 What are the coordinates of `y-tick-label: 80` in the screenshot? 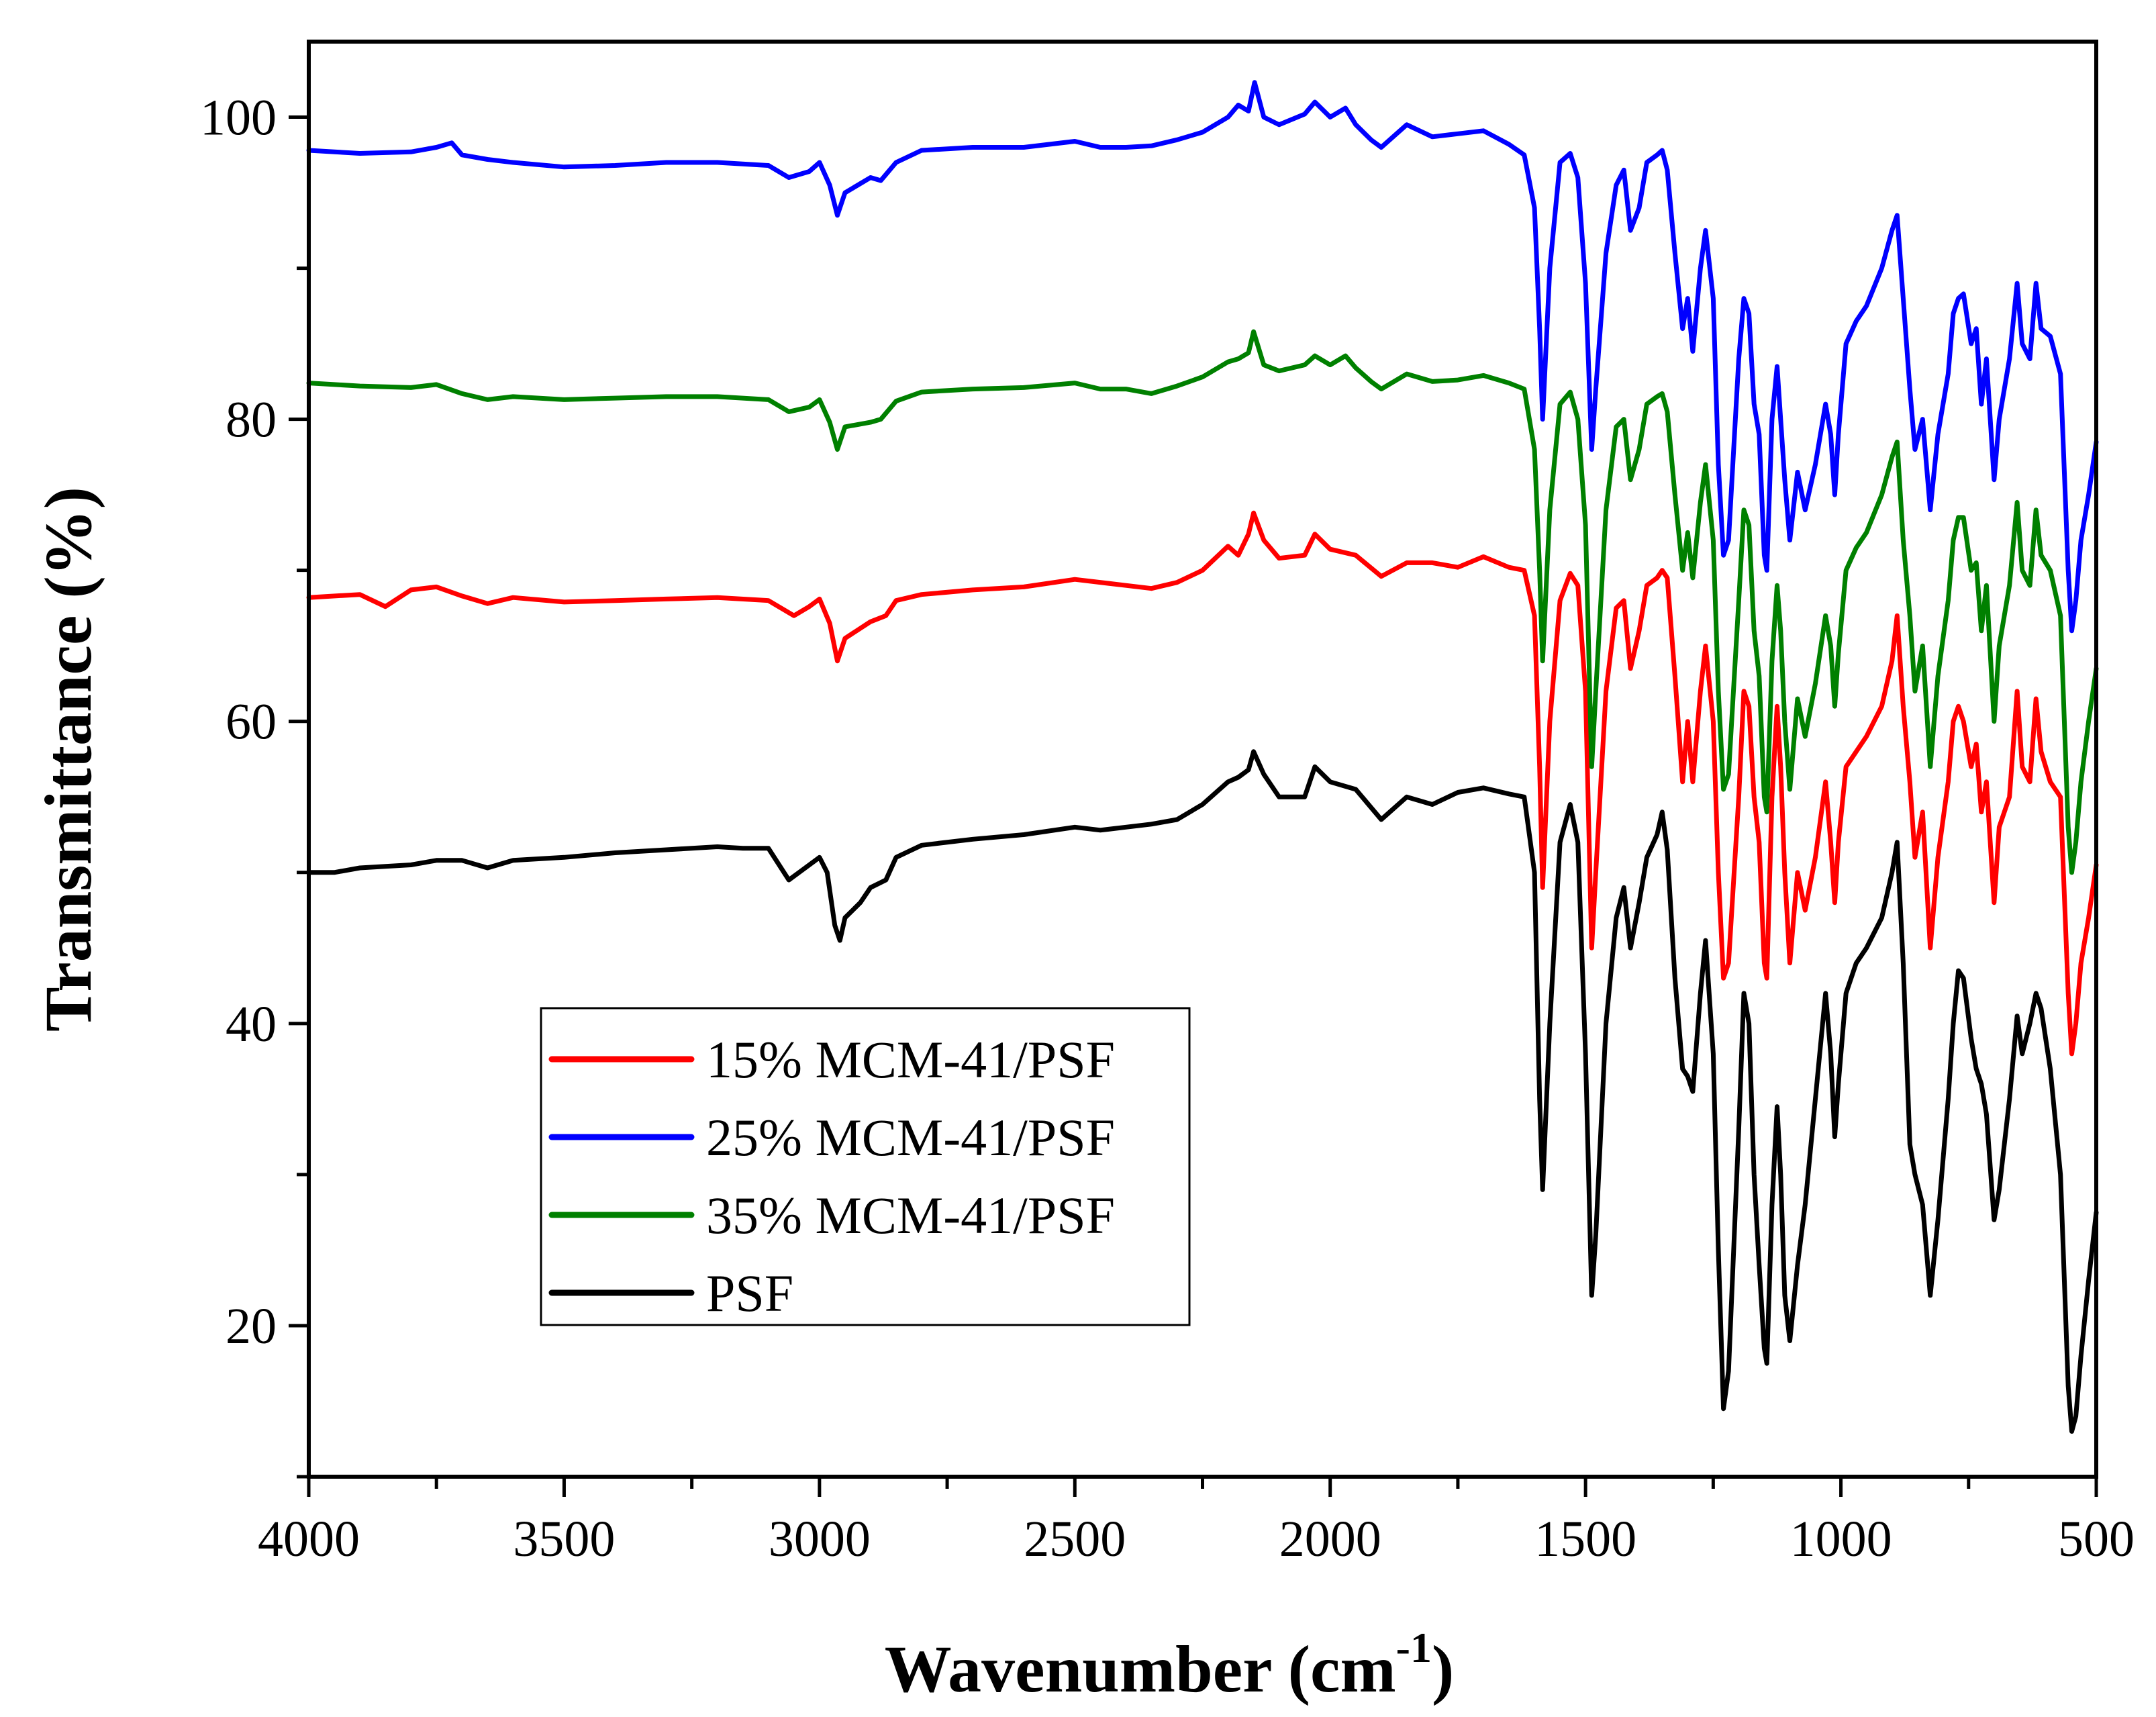 It's located at (252, 420).